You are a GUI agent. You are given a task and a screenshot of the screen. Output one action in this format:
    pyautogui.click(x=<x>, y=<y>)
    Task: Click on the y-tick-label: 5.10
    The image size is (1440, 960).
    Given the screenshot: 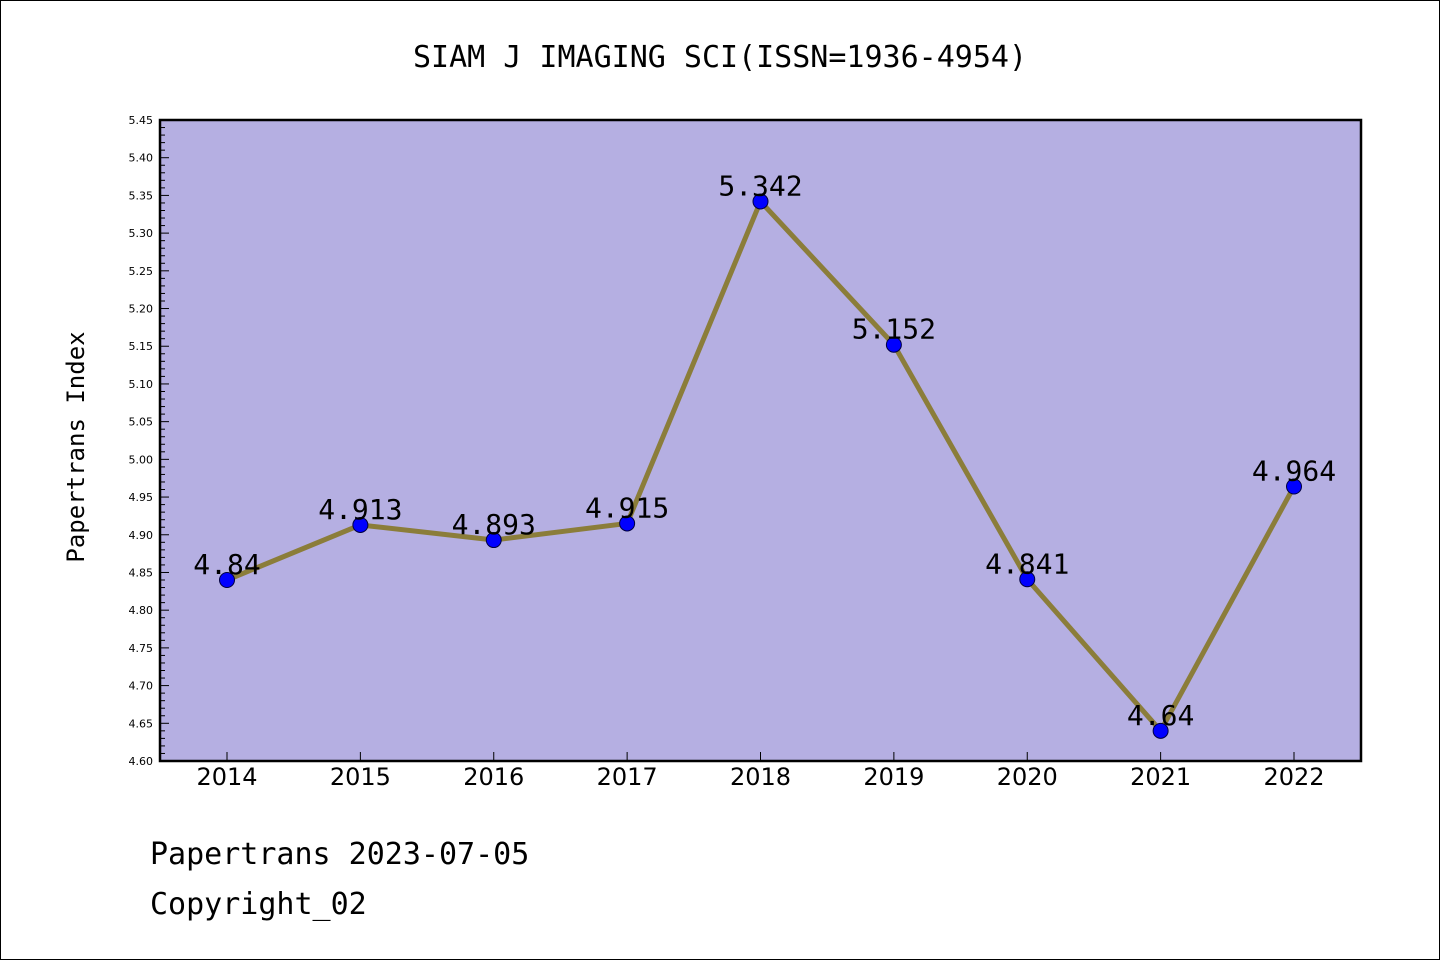 What is the action you would take?
    pyautogui.click(x=141, y=384)
    